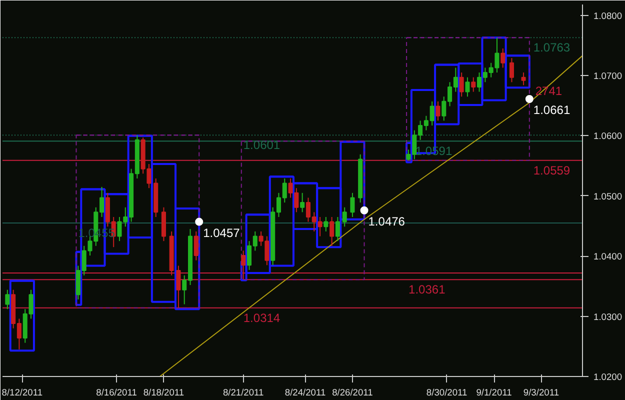  What do you see at coordinates (494, 393) in the screenshot?
I see `x-tick-label: 9/1/2011` at bounding box center [494, 393].